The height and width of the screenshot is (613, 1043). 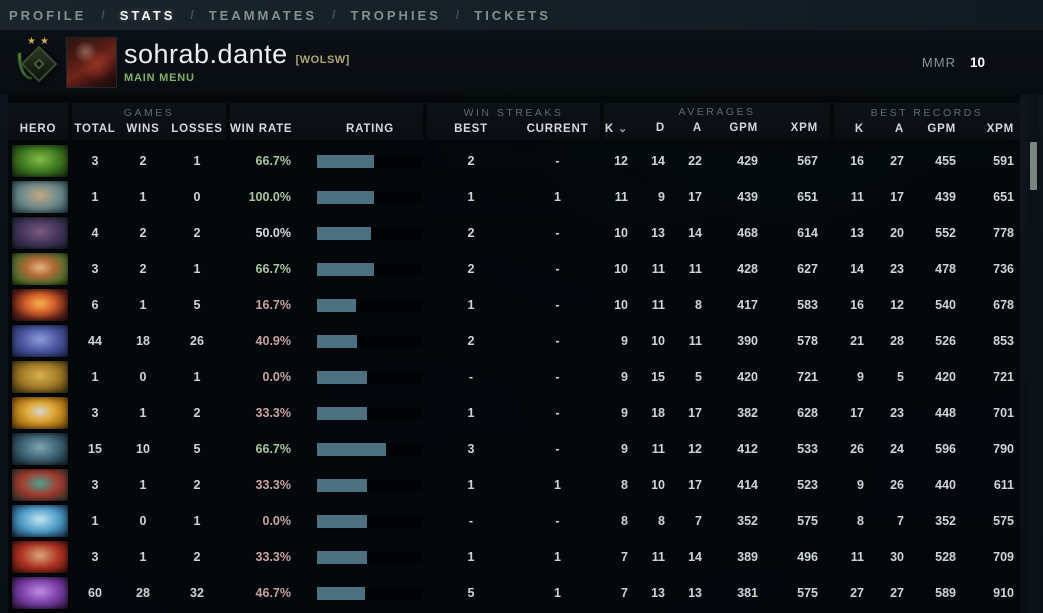 What do you see at coordinates (1003, 485) in the screenshot?
I see `record-xpm-value: 611` at bounding box center [1003, 485].